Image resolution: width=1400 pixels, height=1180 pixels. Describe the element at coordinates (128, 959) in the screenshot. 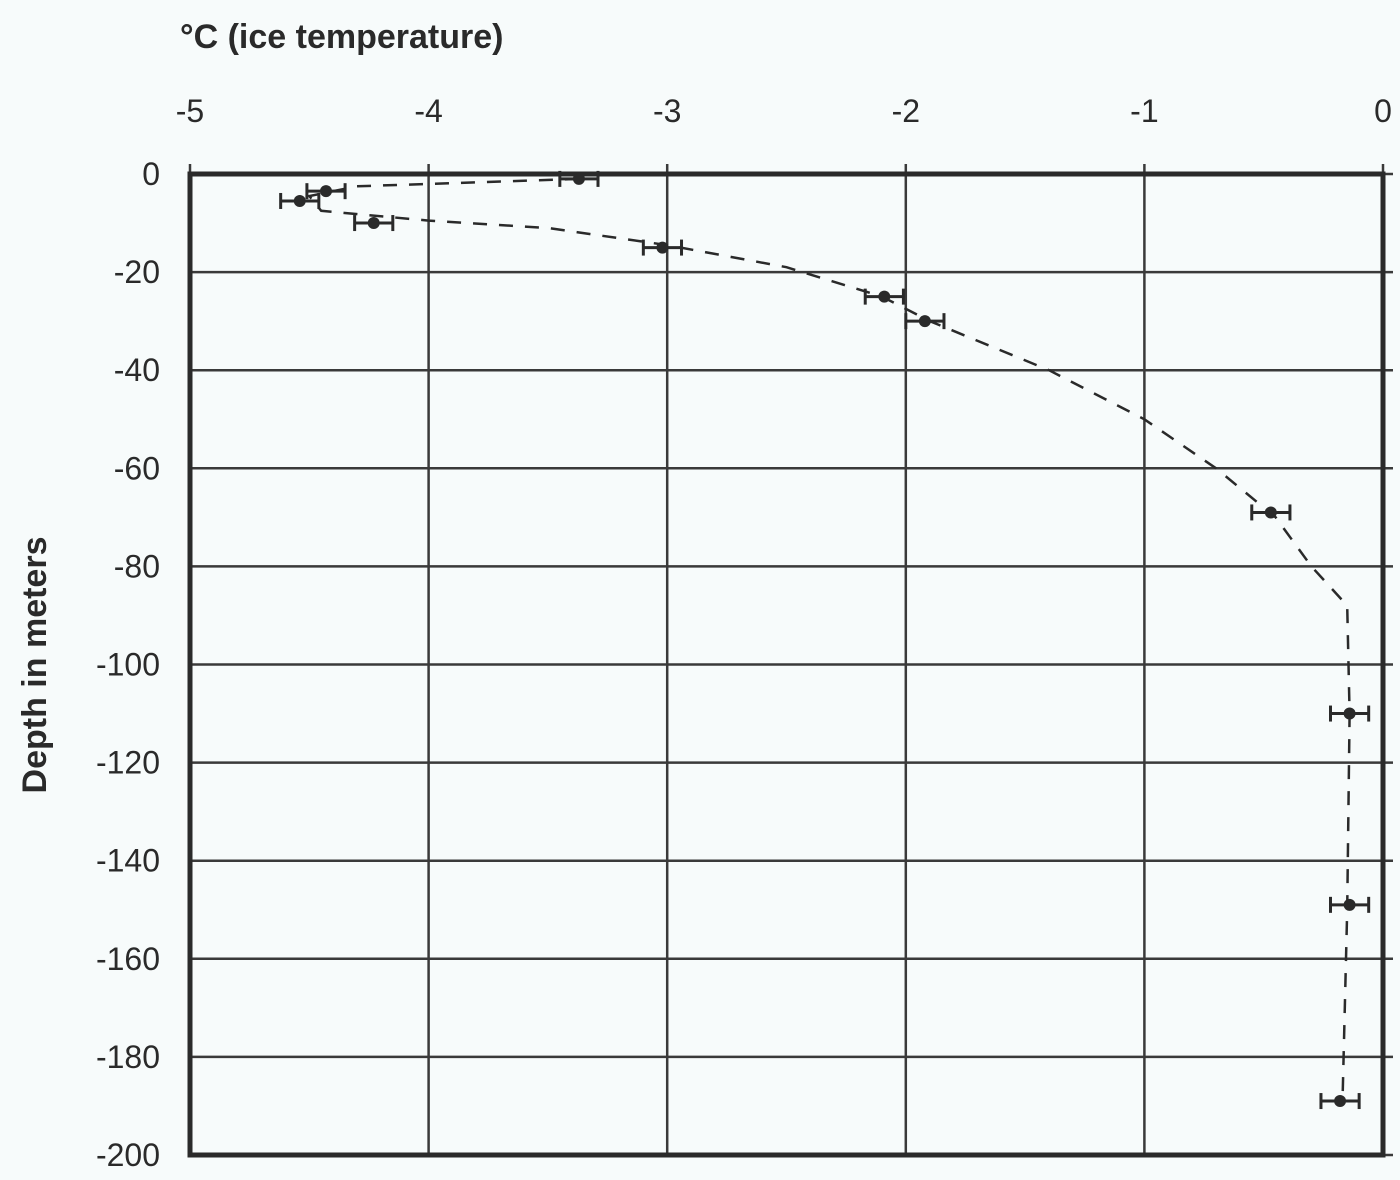

I see `y-tick-label: -160` at that location.